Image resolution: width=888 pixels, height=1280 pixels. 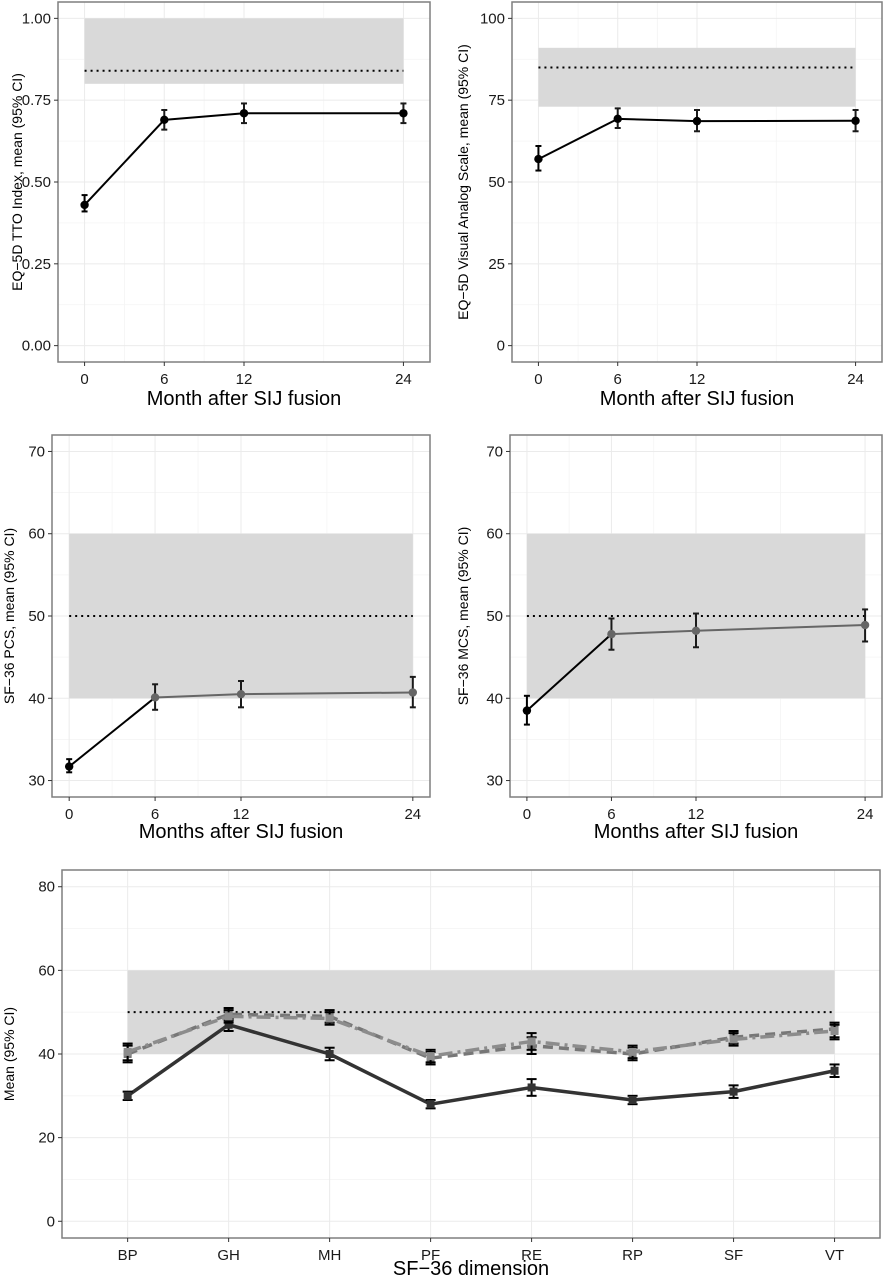 What do you see at coordinates (496, 264) in the screenshot?
I see `y-tick-label: 25` at bounding box center [496, 264].